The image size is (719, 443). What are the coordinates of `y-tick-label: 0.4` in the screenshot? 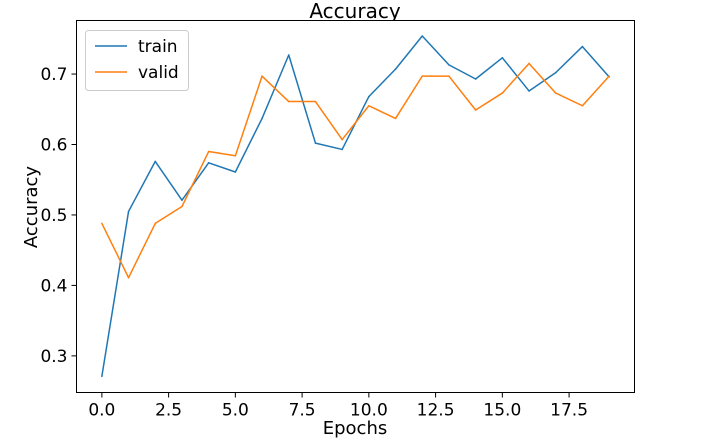 It's located at (53, 286).